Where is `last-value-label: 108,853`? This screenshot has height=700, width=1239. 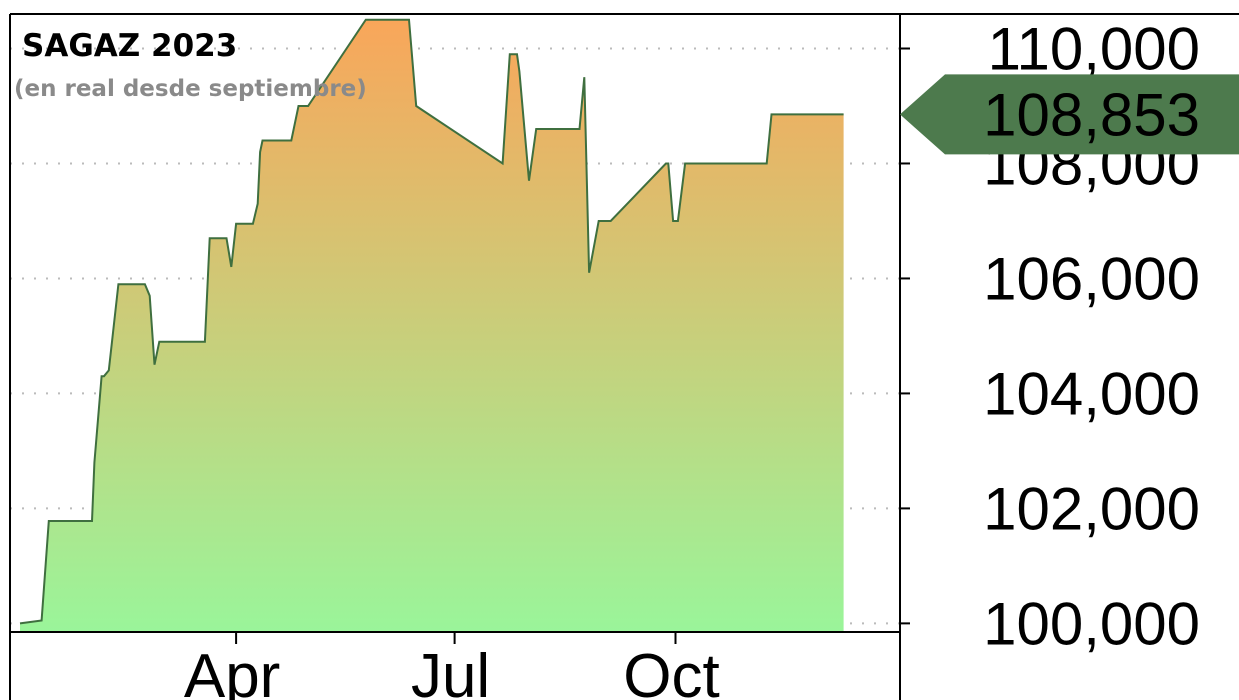 last-value-label: 108,853 is located at coordinates (1091, 114).